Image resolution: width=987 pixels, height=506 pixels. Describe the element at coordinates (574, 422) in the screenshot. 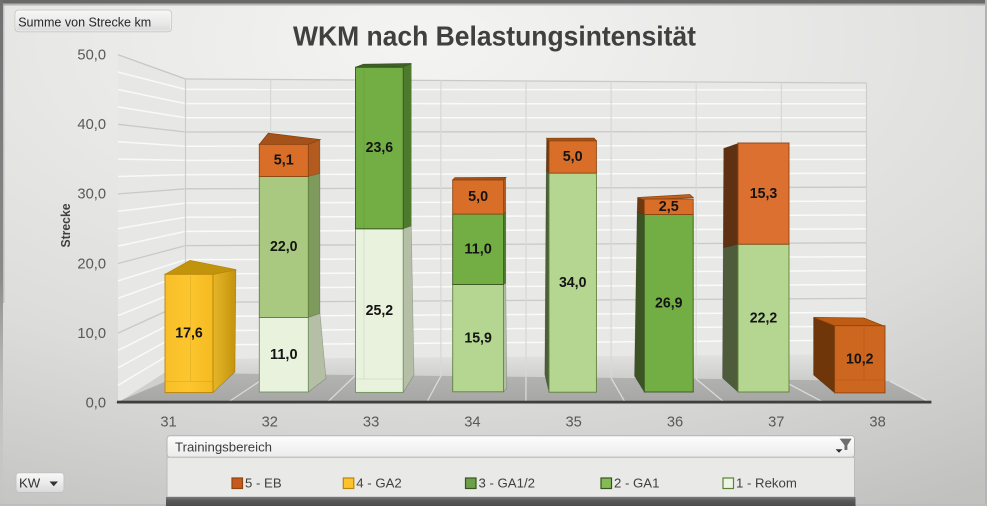

I see `svg-text: 35` at that location.